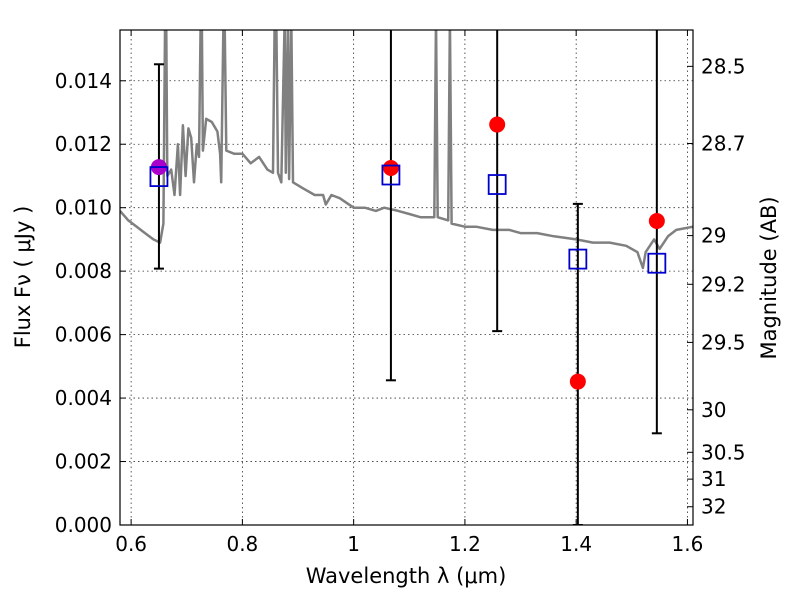 The width and height of the screenshot is (800, 600). I want to click on right-tick-label: 30.5, so click(723, 452).